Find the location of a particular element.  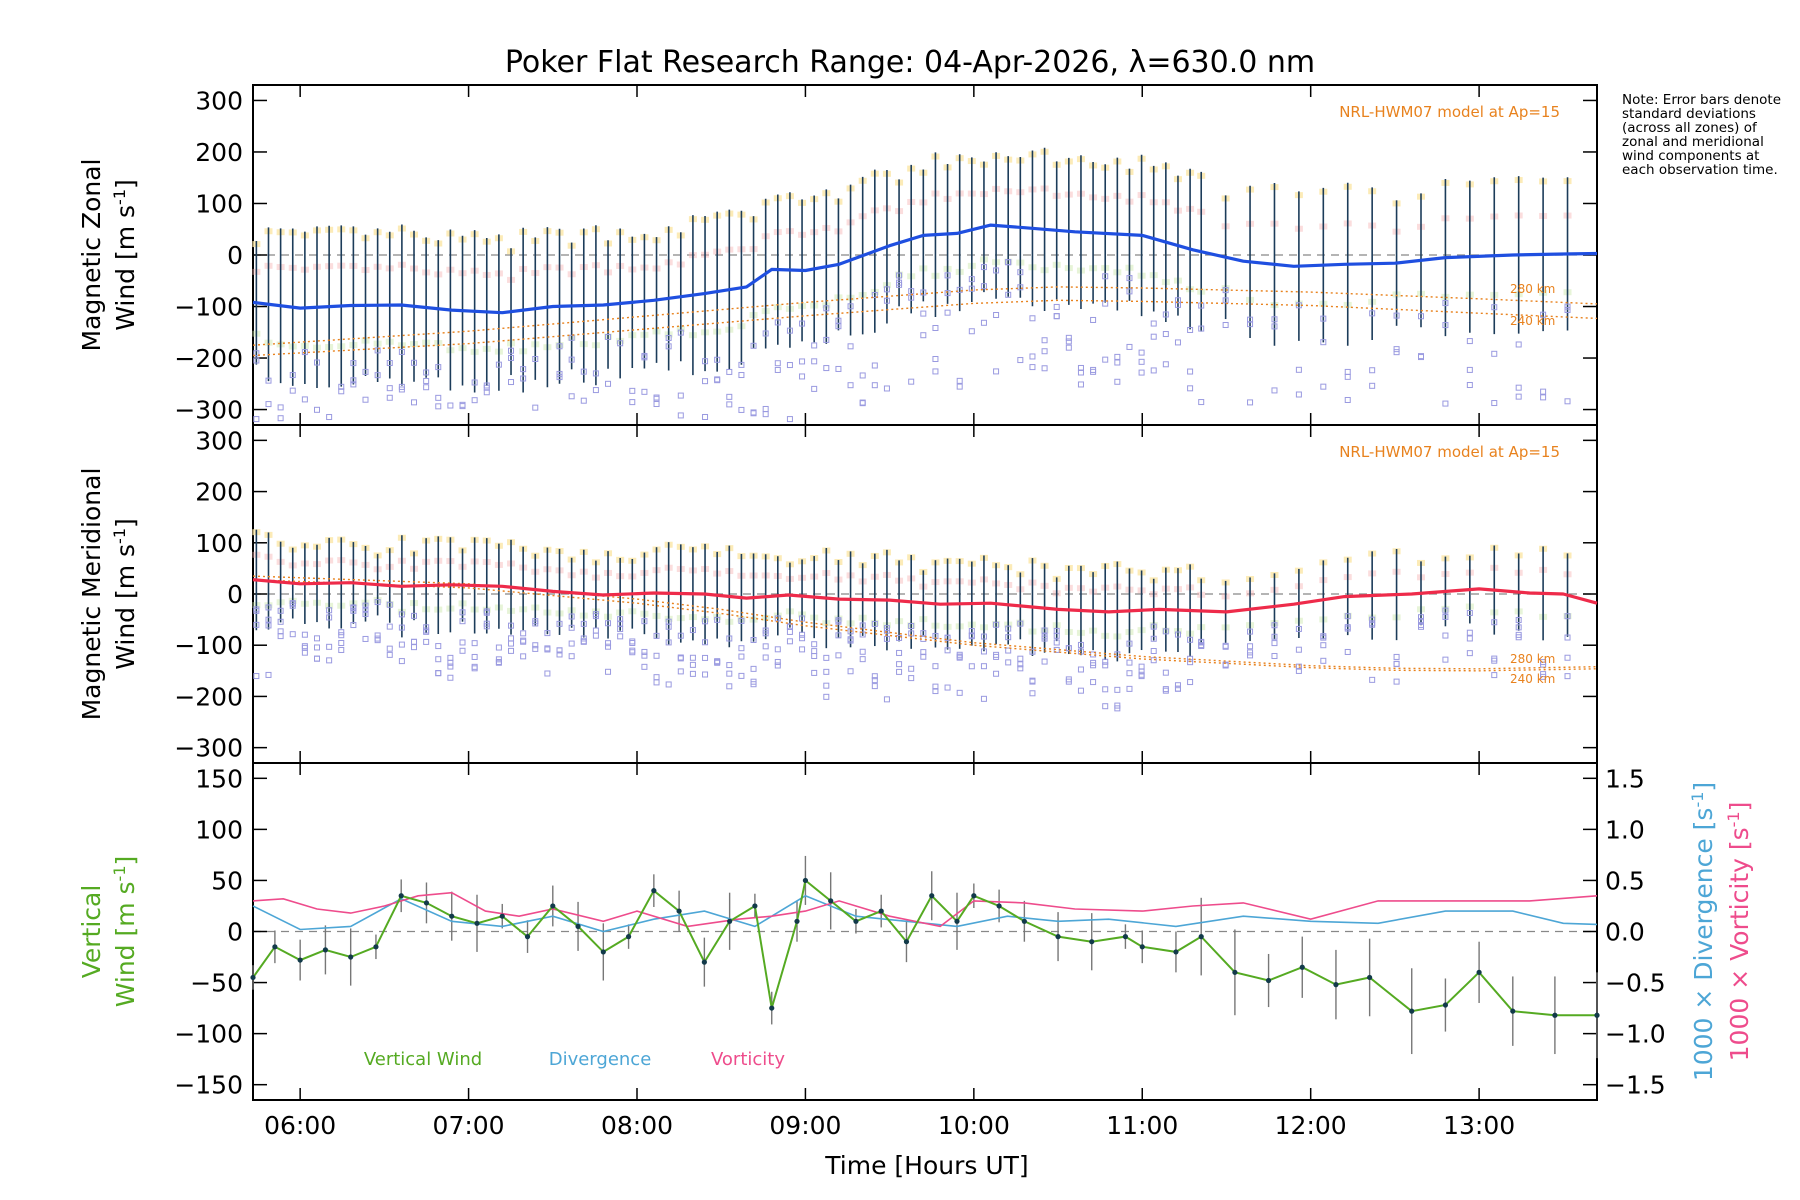

y-tick-label: 300 is located at coordinates (219, 100).